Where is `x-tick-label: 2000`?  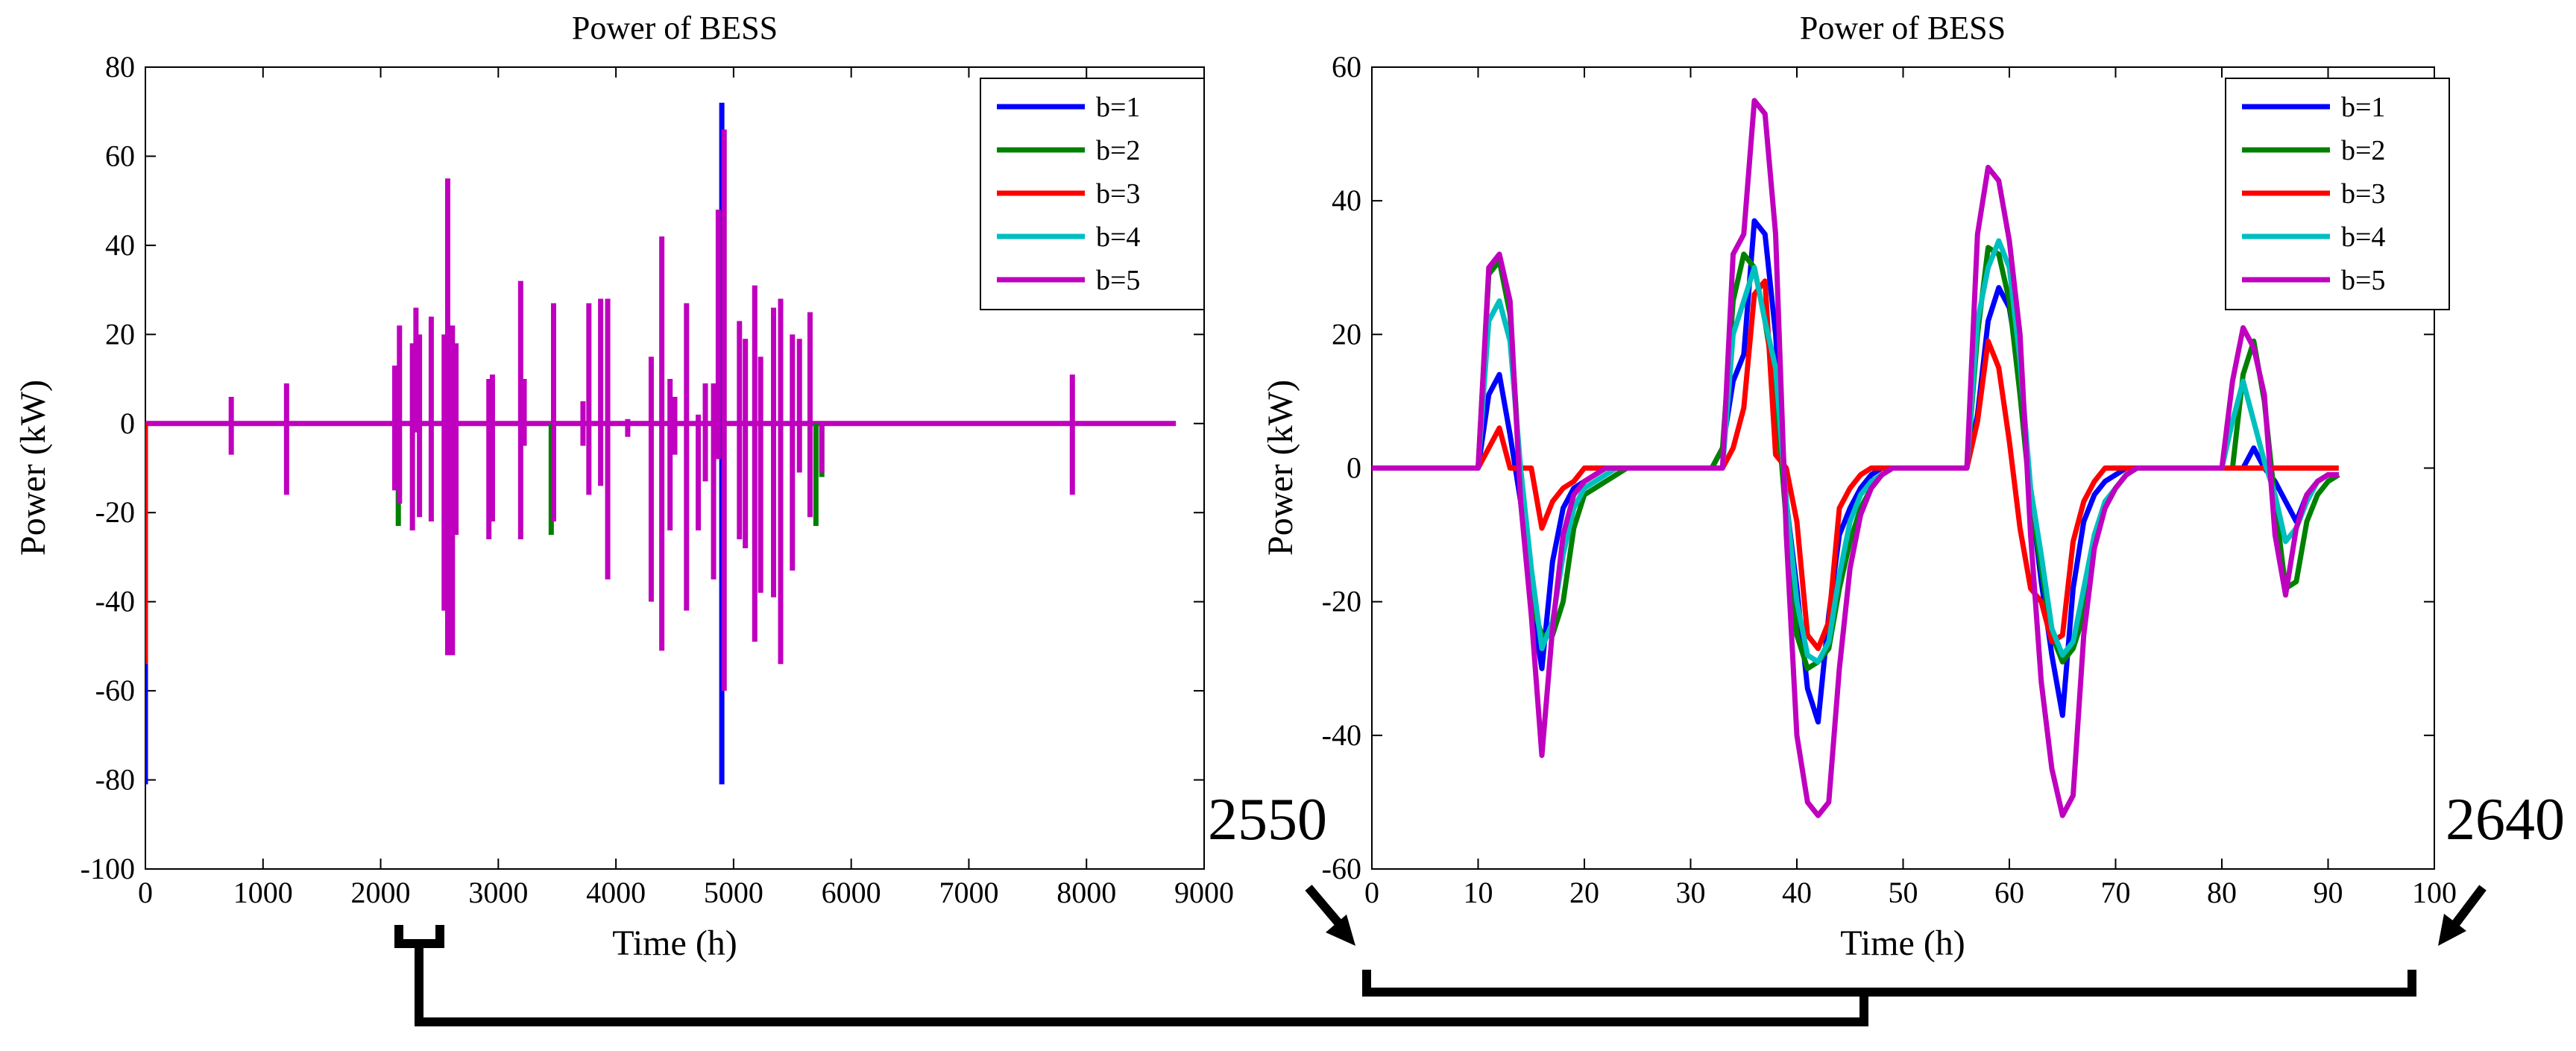
x-tick-label: 2000 is located at coordinates (381, 892).